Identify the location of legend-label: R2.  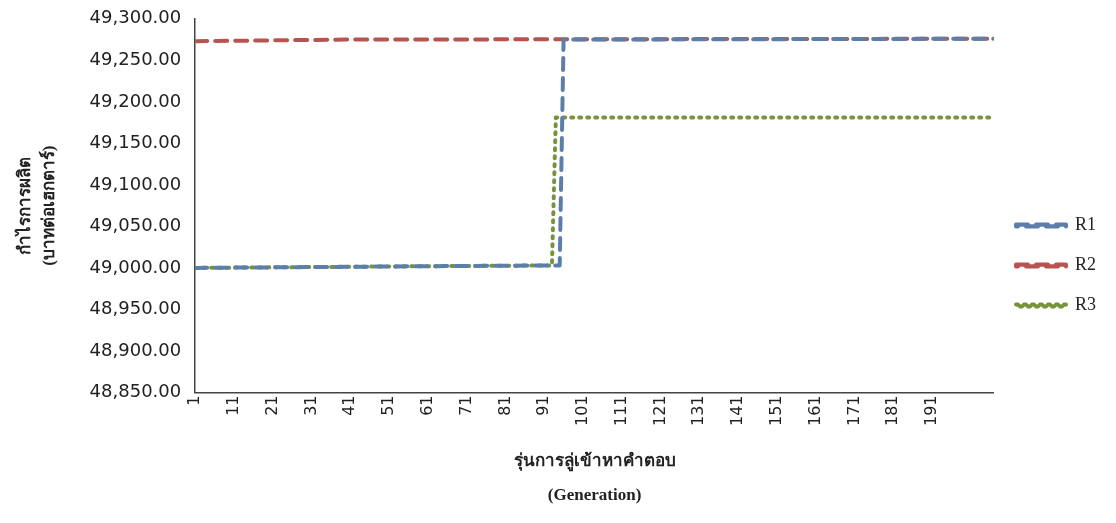
(1085, 264).